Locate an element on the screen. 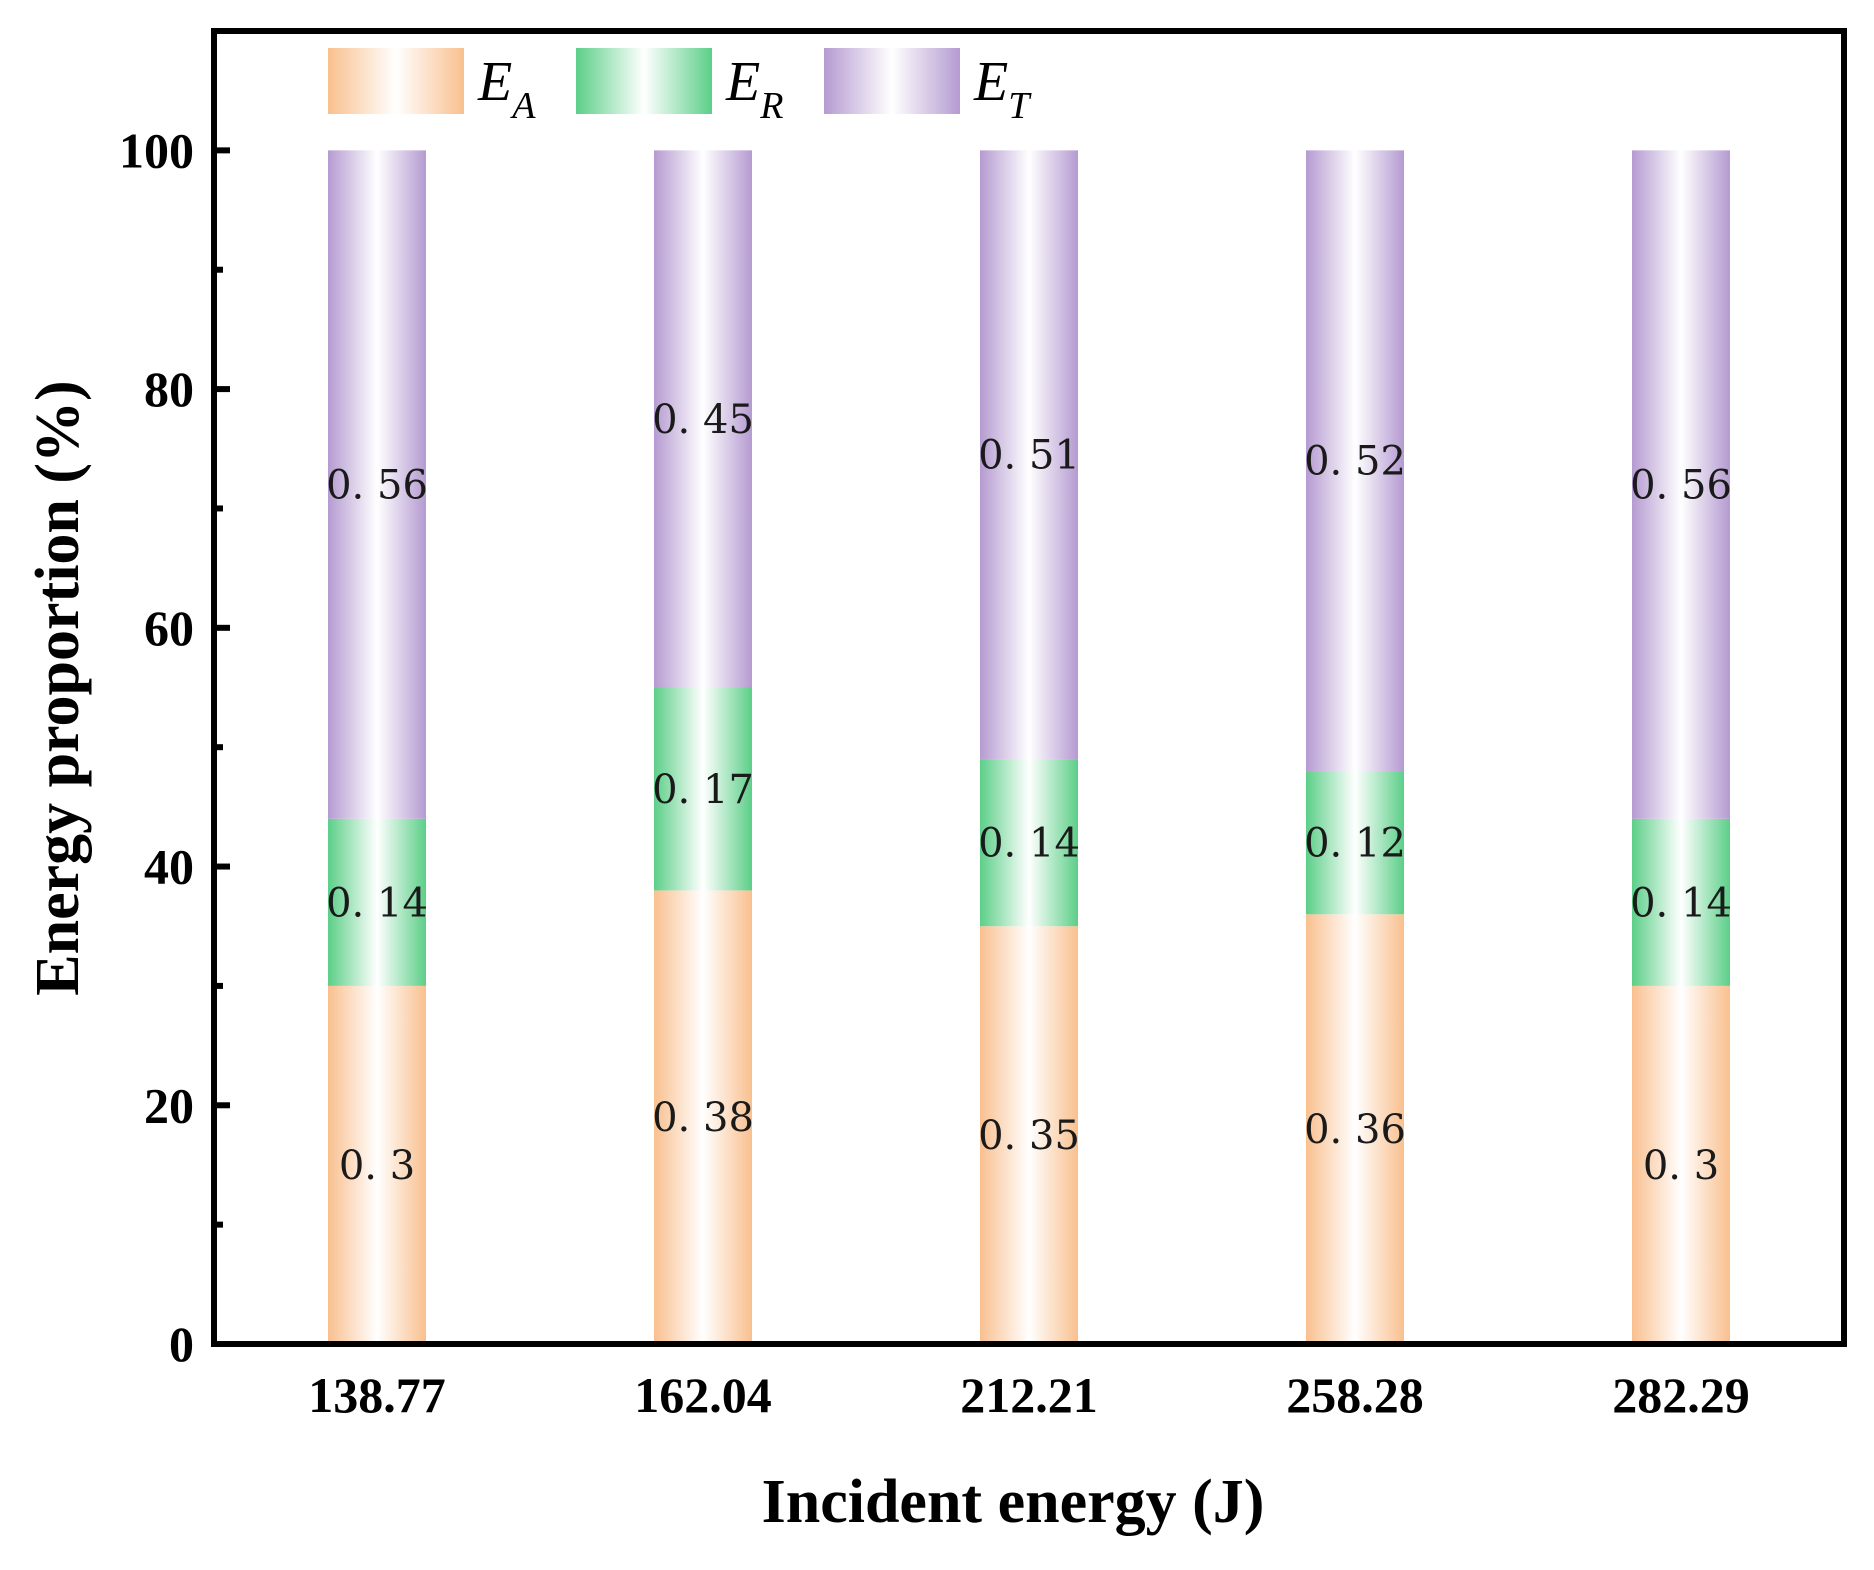  legend-label-e-r: ER is located at coordinates (754, 89).